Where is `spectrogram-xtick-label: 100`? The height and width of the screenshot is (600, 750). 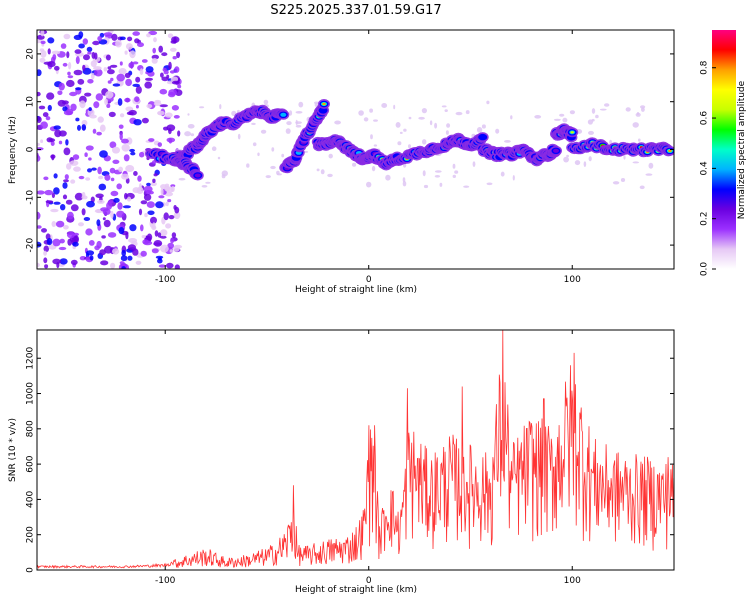
spectrogram-xtick-label: 100 is located at coordinates (572, 280).